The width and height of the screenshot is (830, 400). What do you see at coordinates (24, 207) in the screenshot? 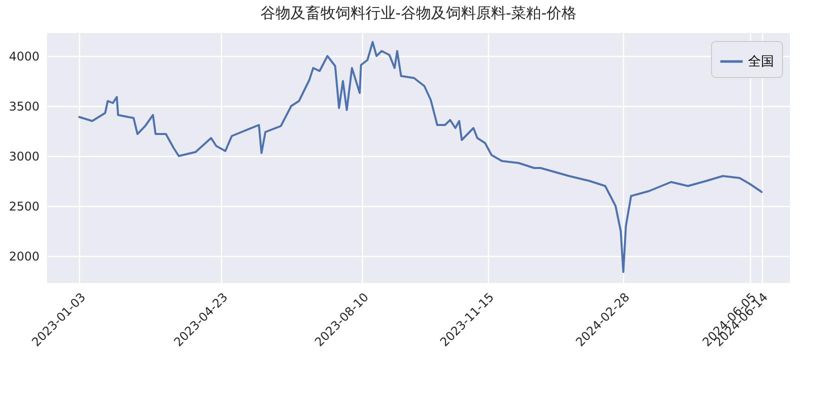
I see `y-tick-label: 2500` at bounding box center [24, 207].